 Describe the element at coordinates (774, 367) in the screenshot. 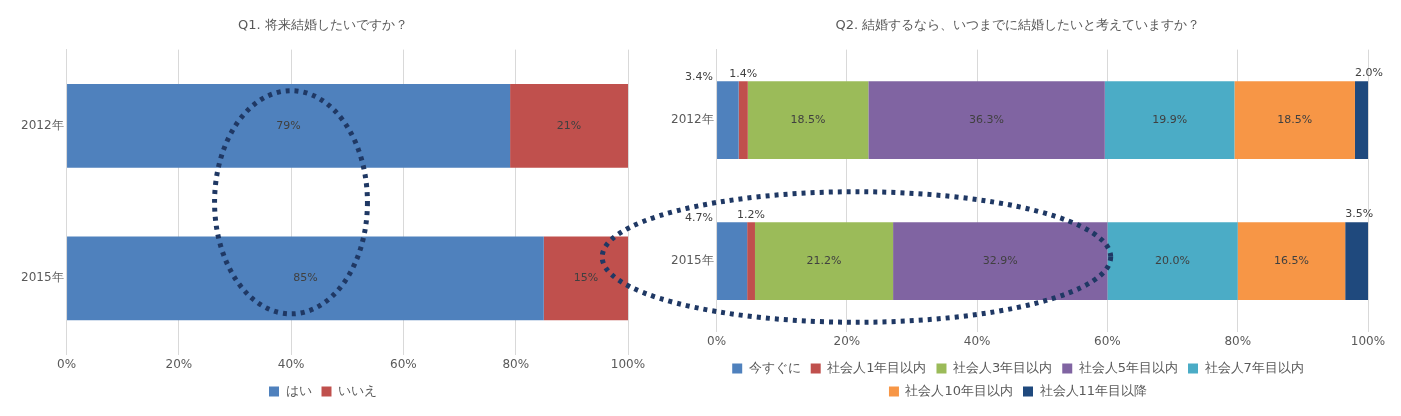

I see `legend-label: 今すぐに` at that location.